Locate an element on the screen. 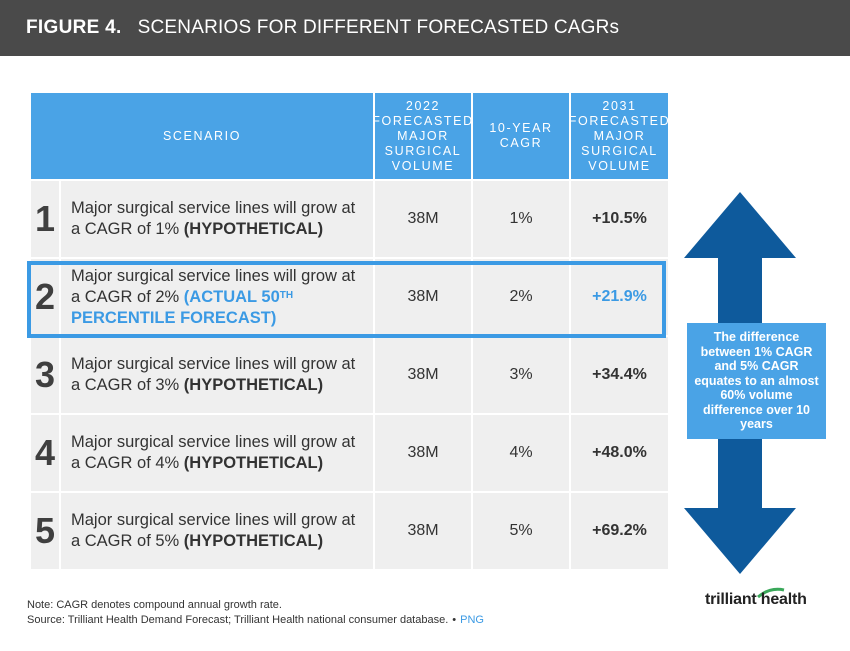  cagr-value: 4% is located at coordinates (521, 453).